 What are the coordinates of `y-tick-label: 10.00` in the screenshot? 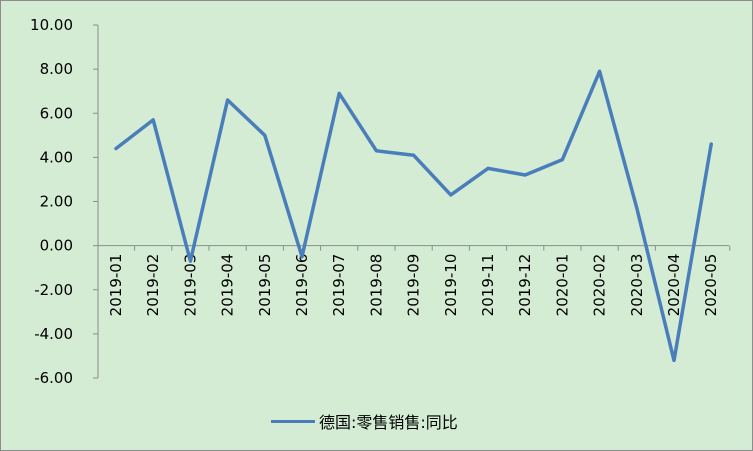 It's located at (51, 25).